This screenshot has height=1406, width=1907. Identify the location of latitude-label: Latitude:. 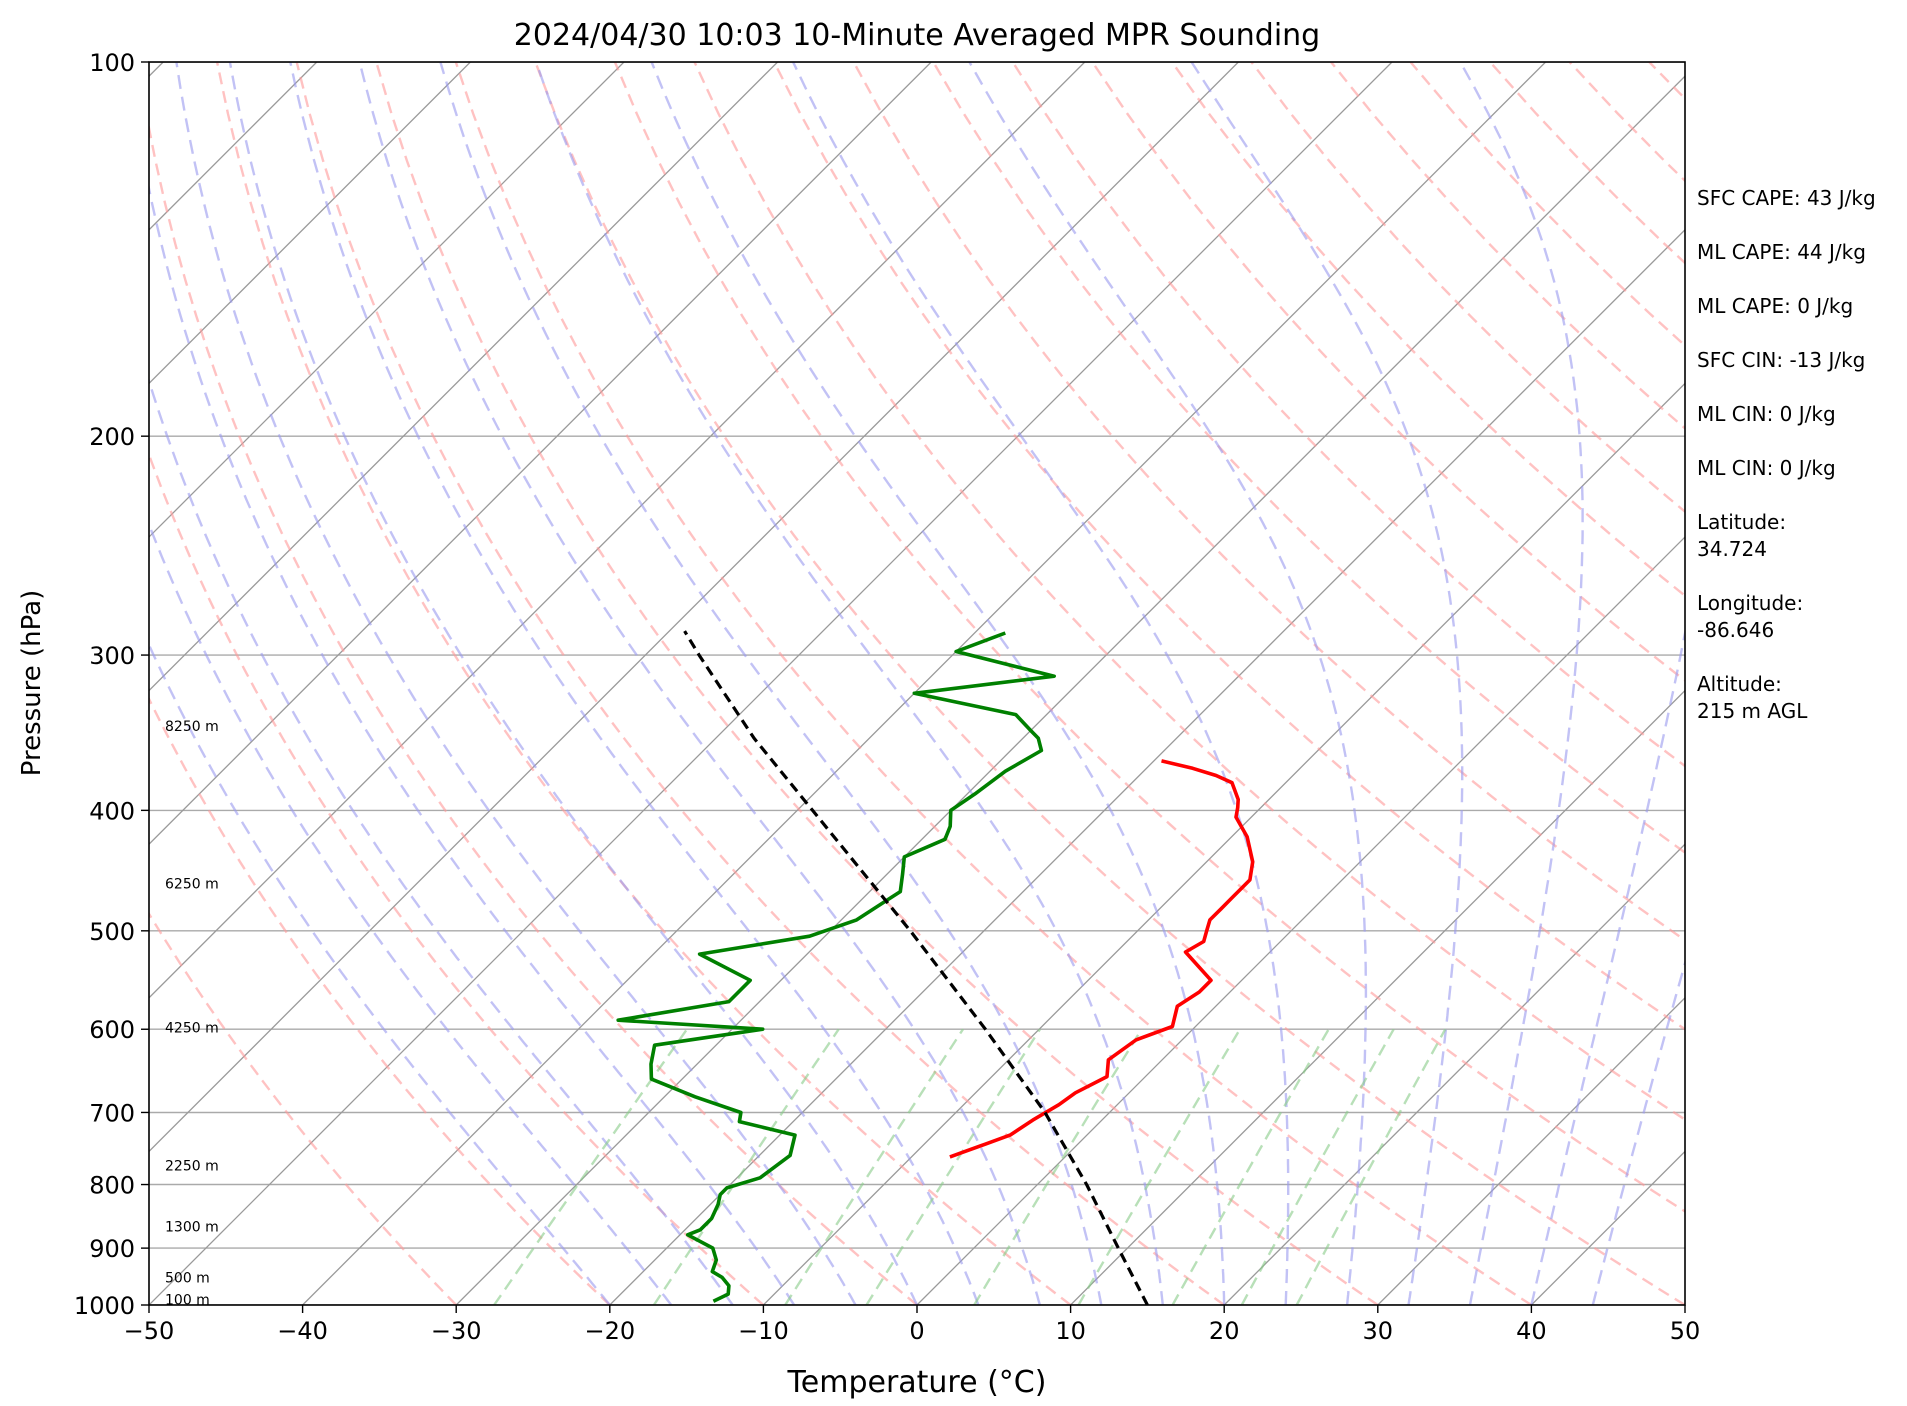
(1742, 522).